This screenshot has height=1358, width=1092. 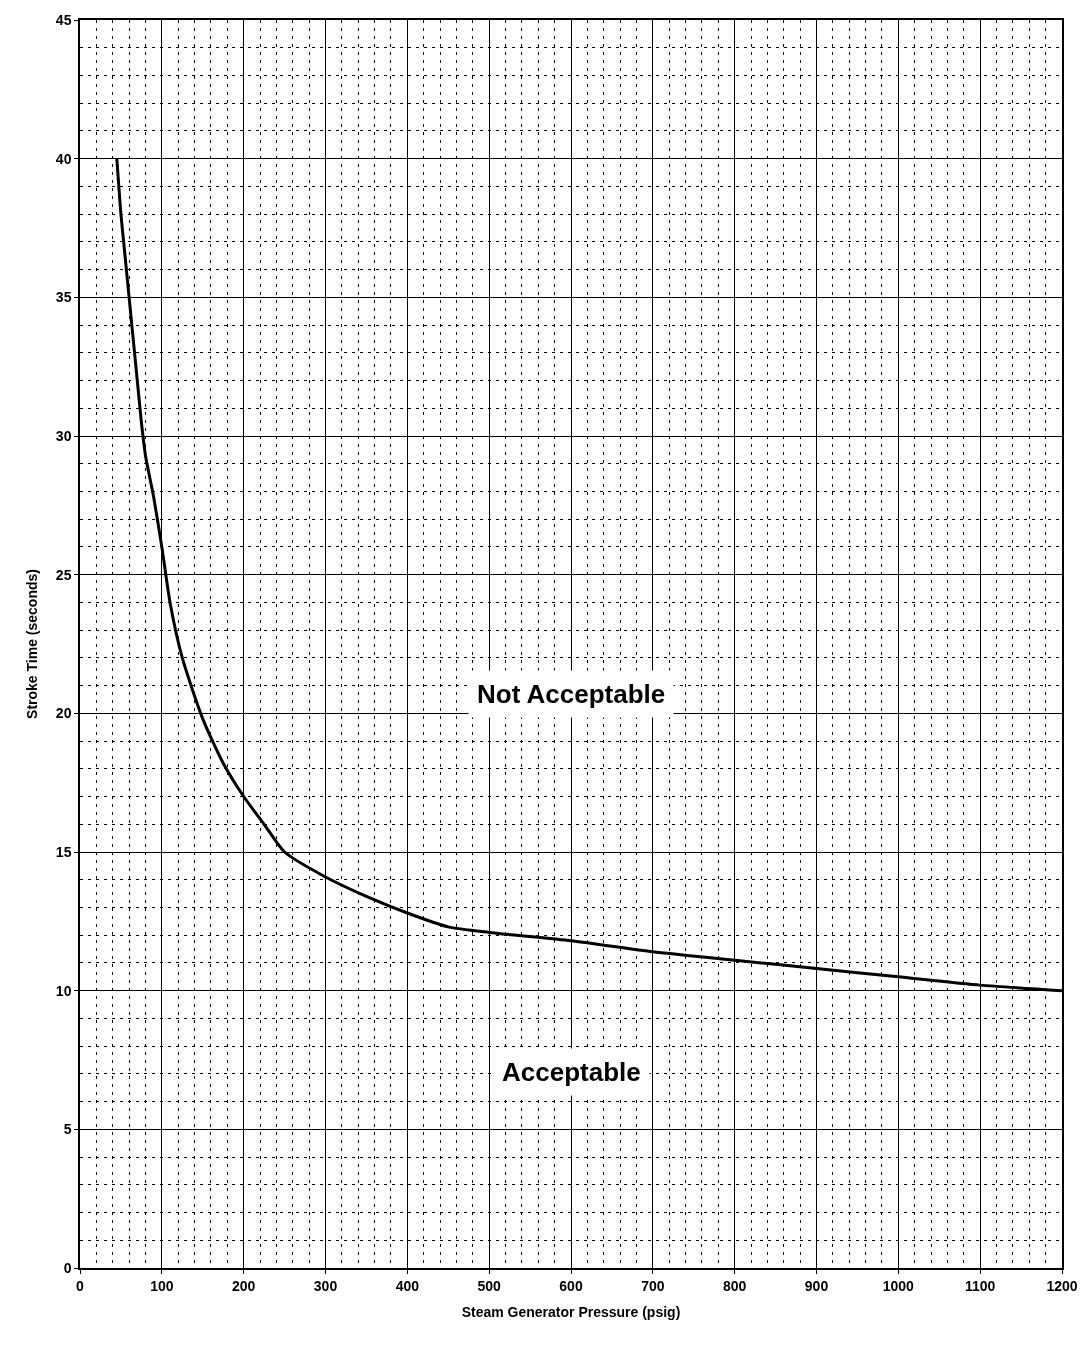 I want to click on x-tick-label: 100, so click(x=162, y=1285).